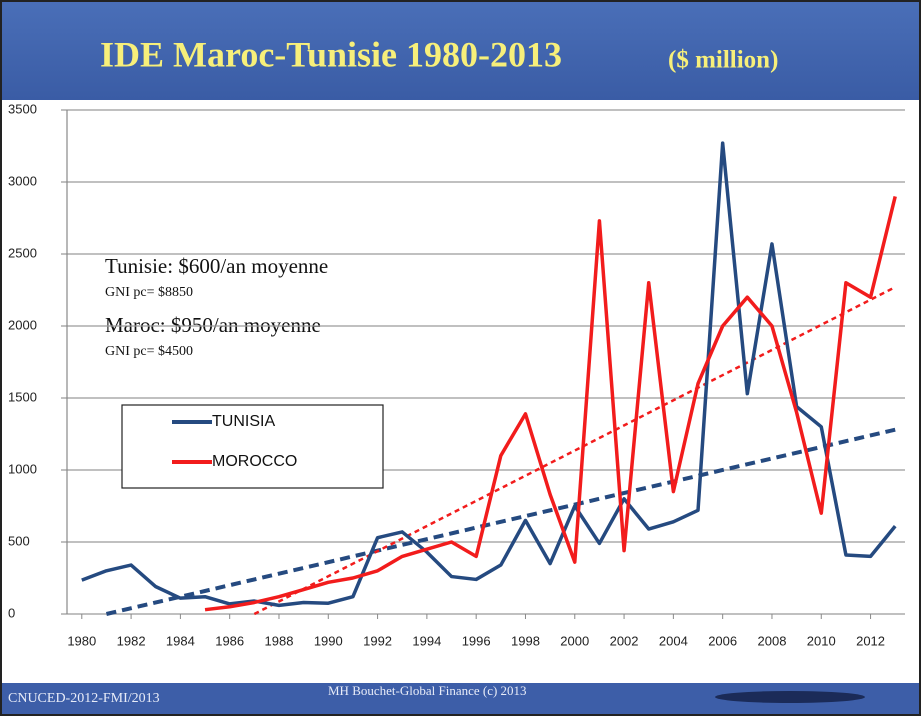 The width and height of the screenshot is (921, 721). I want to click on annotation: Tunisie: $600/an moyenne, so click(216, 266).